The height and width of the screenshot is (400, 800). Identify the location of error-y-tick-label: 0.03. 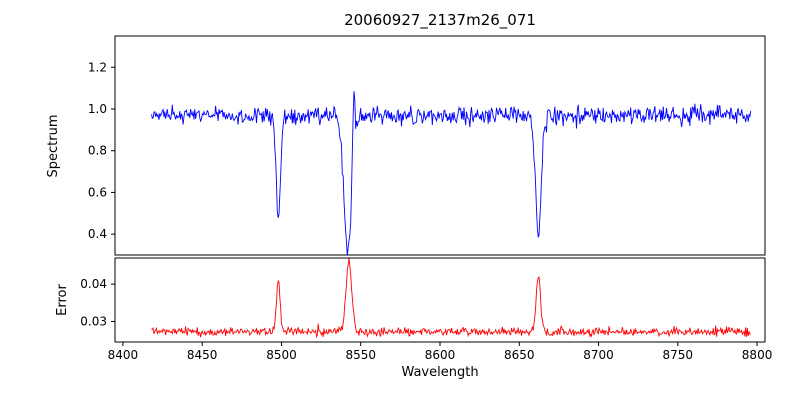
(93, 321).